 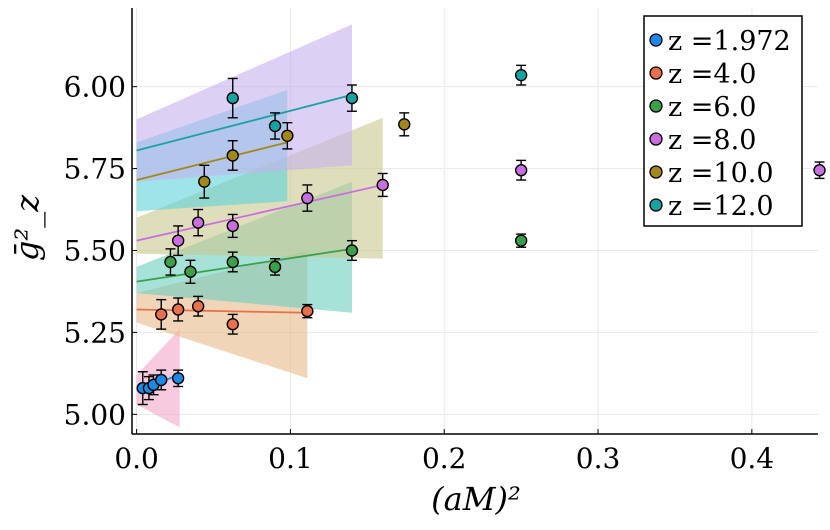 I want to click on legend-label: z =4.0, so click(x=712, y=74).